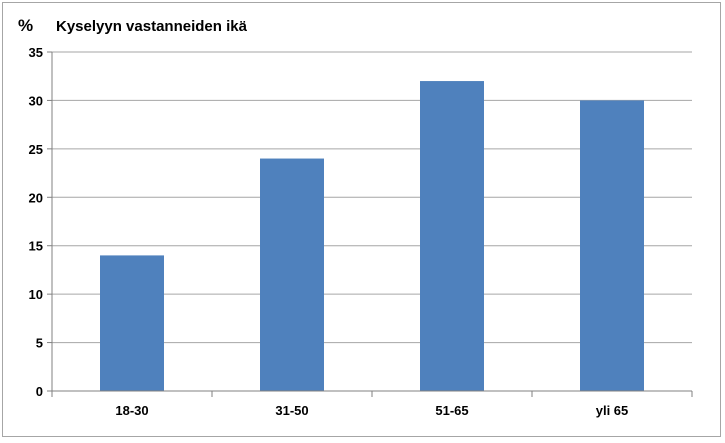 The height and width of the screenshot is (443, 725). What do you see at coordinates (39, 343) in the screenshot?
I see `y-tick-label: 5` at bounding box center [39, 343].